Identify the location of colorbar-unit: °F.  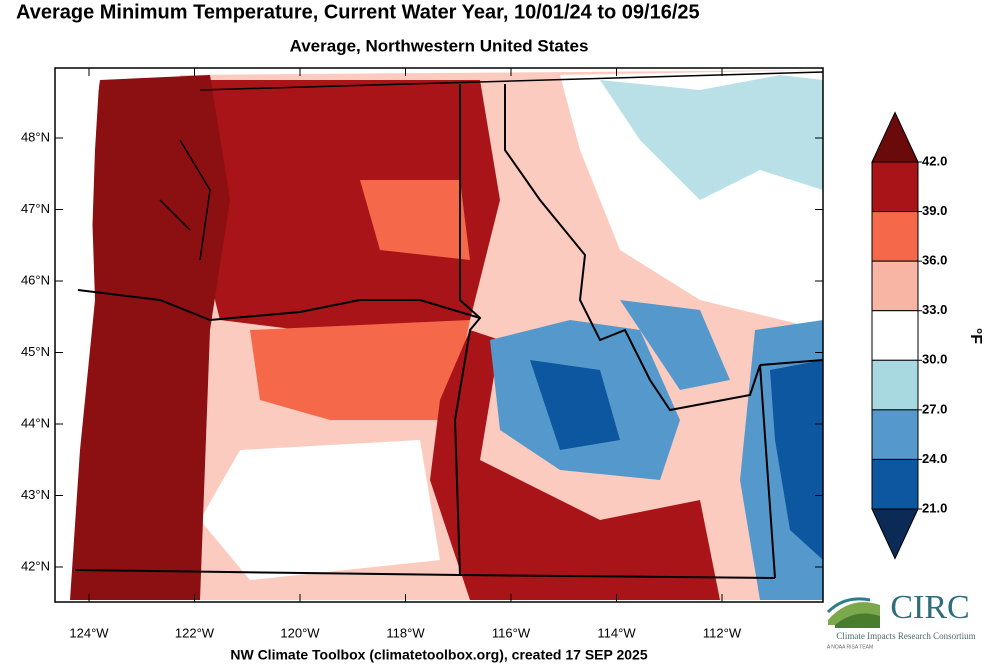
(975, 336).